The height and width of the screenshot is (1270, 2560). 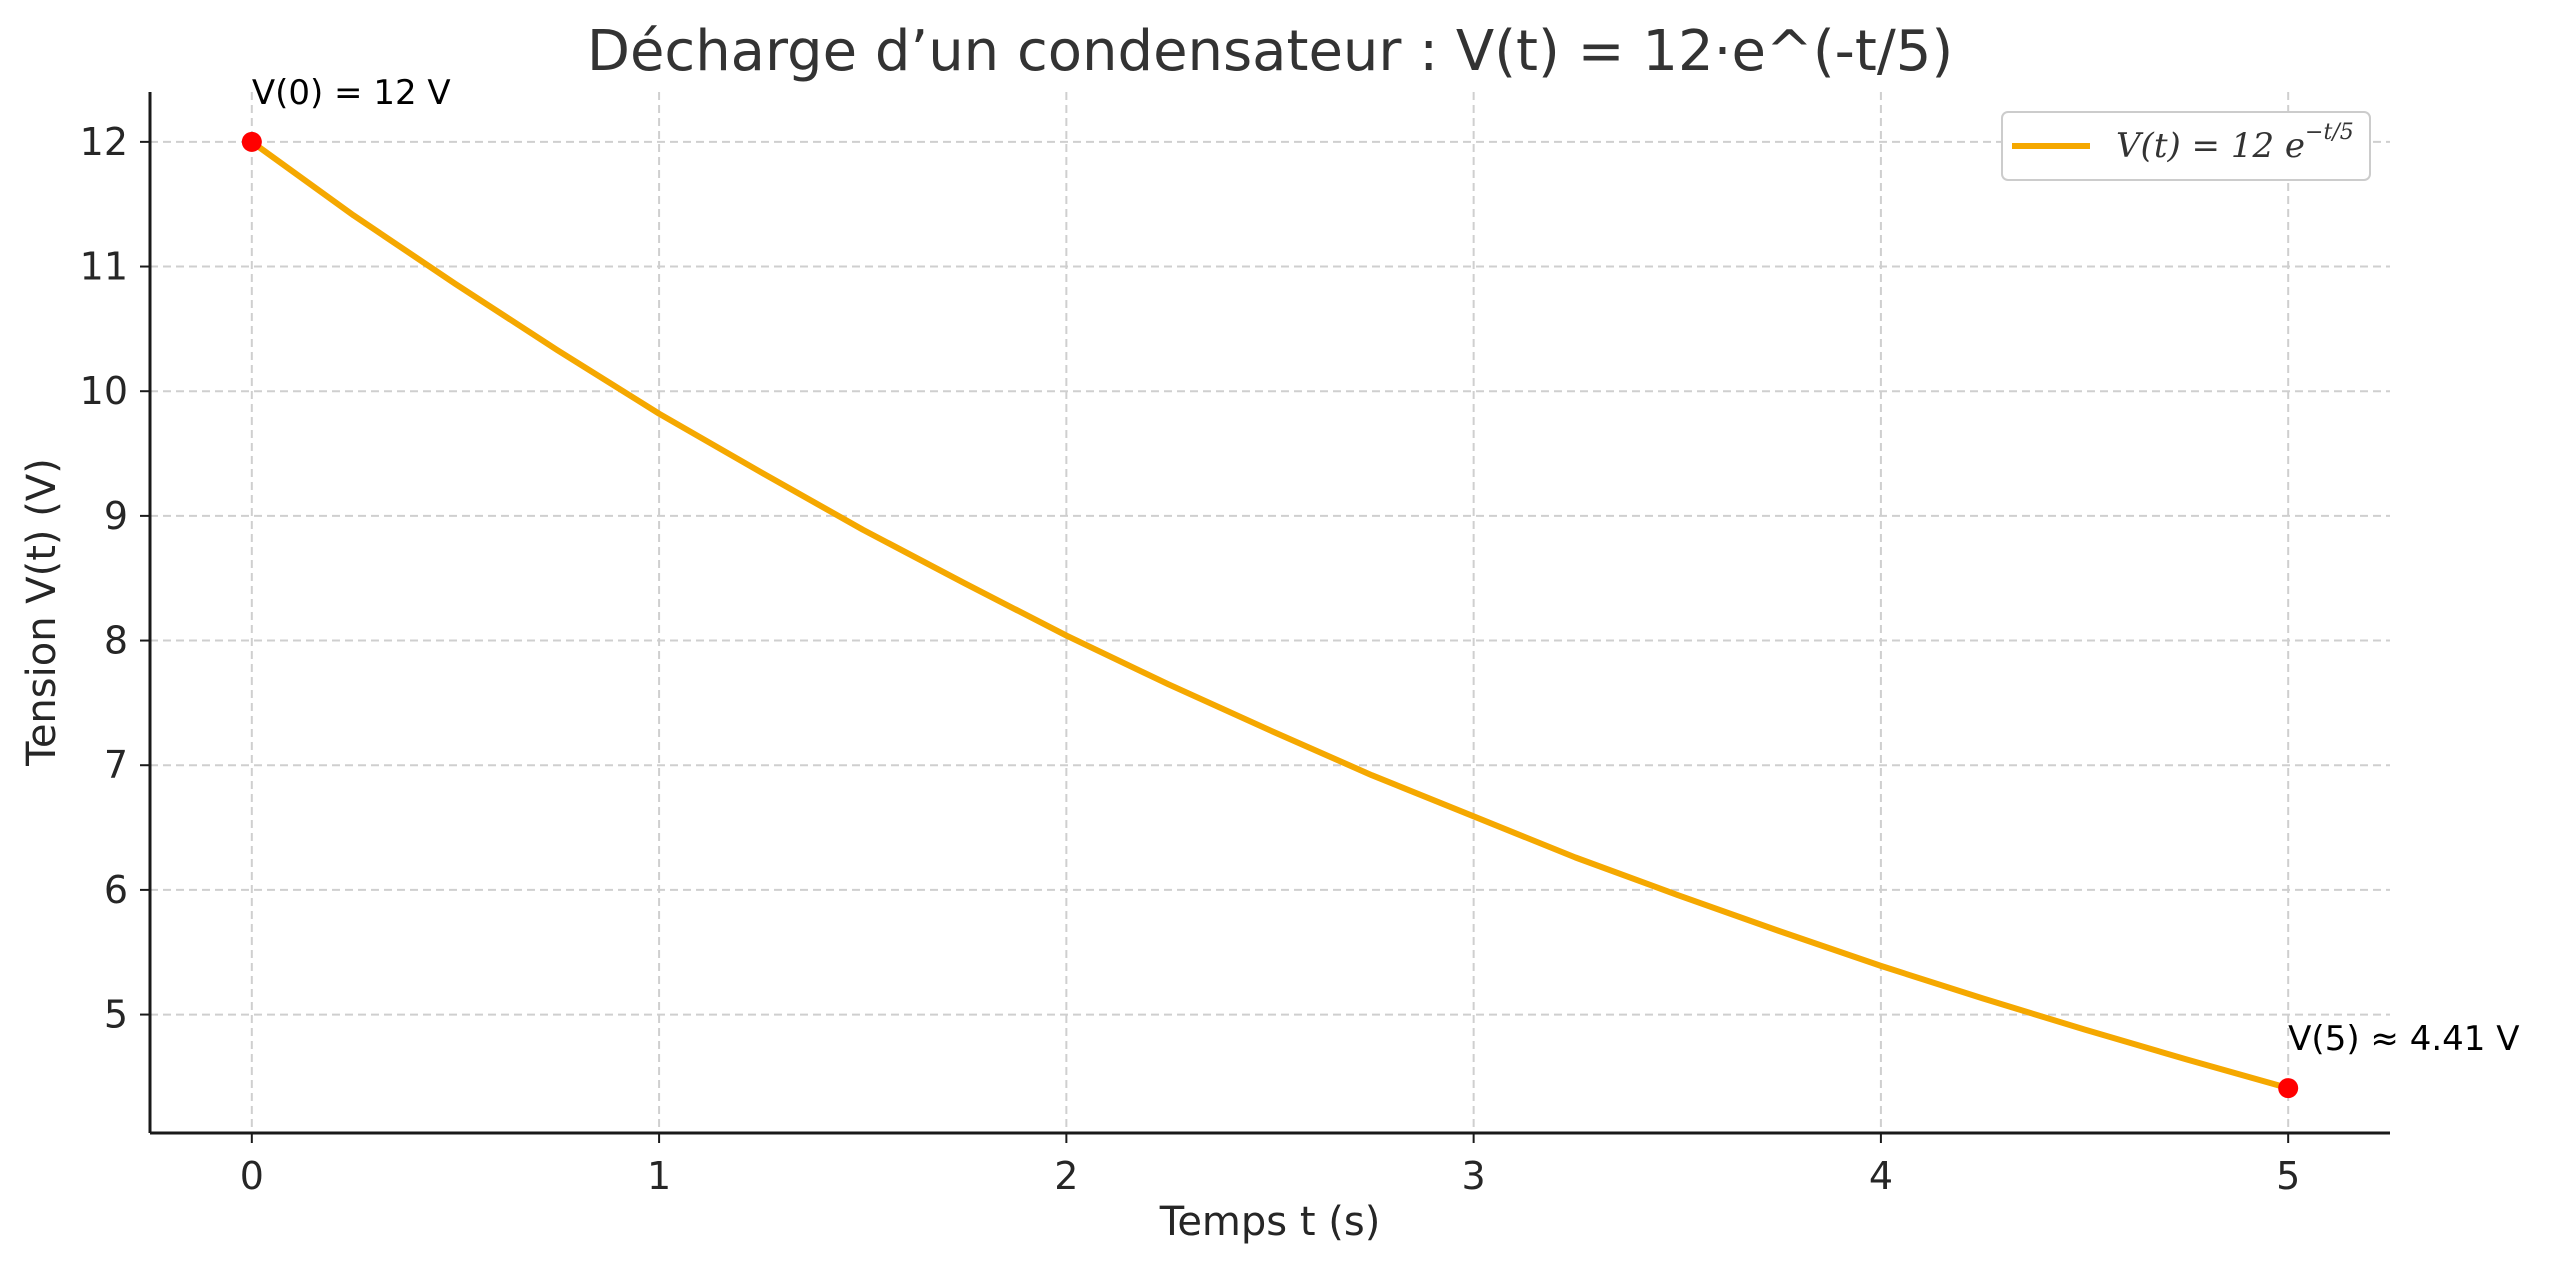 What do you see at coordinates (2210, 146) in the screenshot?
I see `legend-label-main: V(t) = 12 e` at bounding box center [2210, 146].